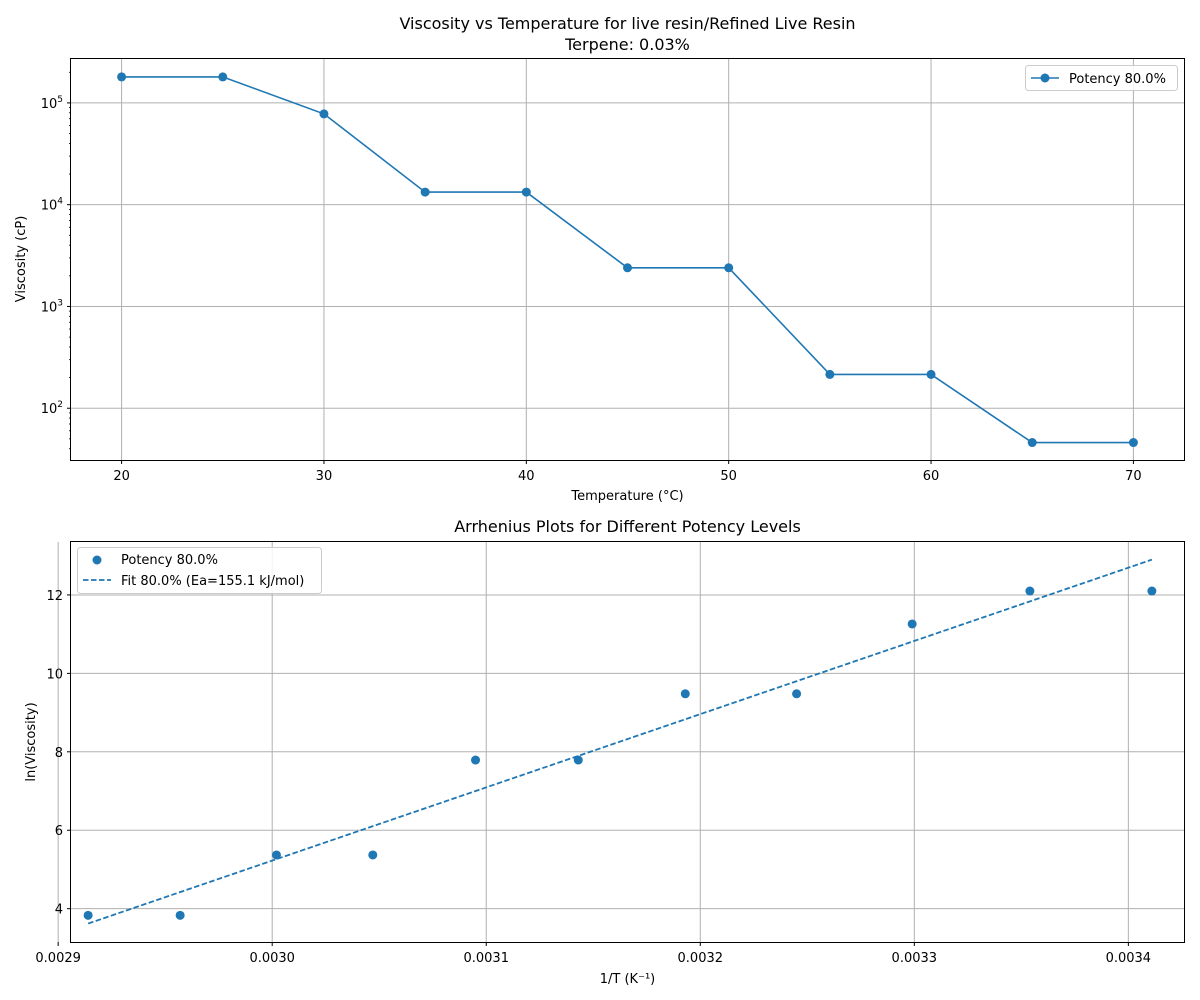  I want to click on y-tick-label: 10⁴, so click(52, 205).